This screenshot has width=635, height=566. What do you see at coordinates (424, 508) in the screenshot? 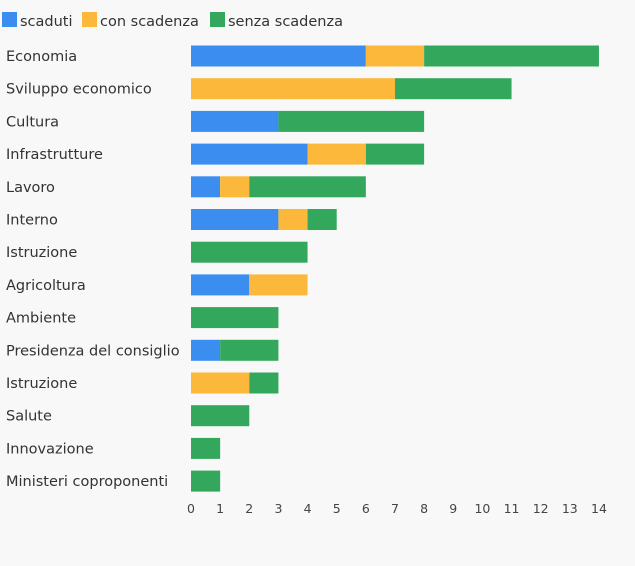
I see `x-tick-label: 8` at bounding box center [424, 508].